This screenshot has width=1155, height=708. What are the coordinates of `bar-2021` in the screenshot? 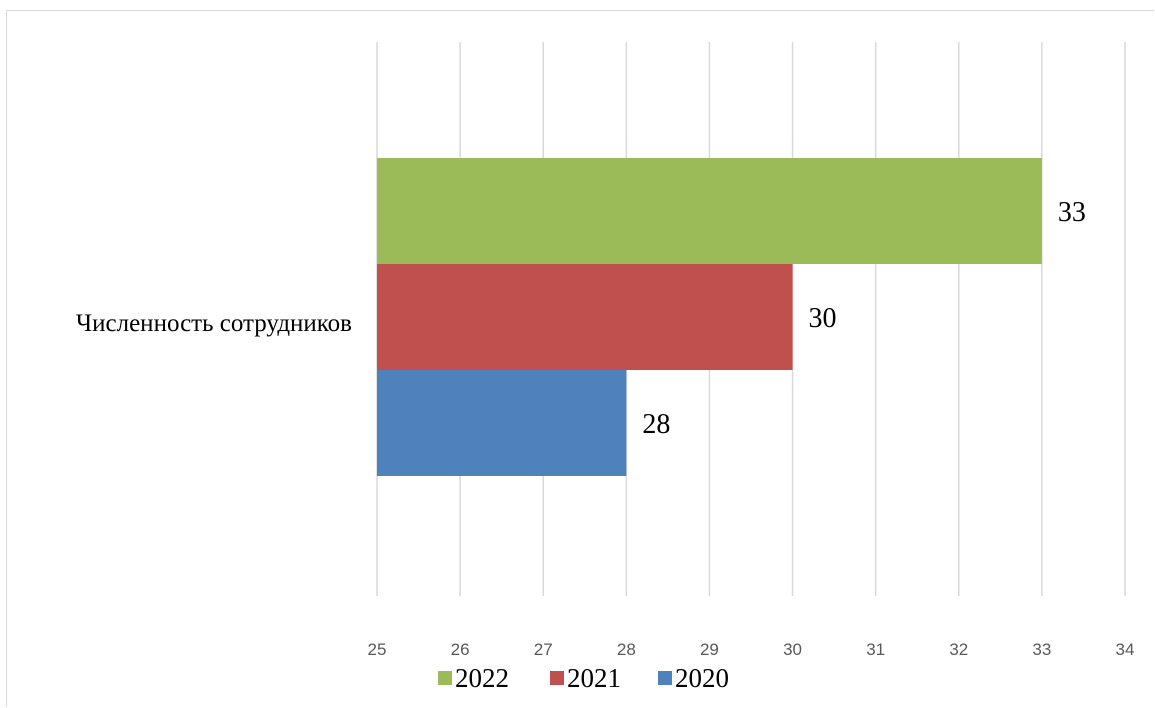 It's located at (585, 317).